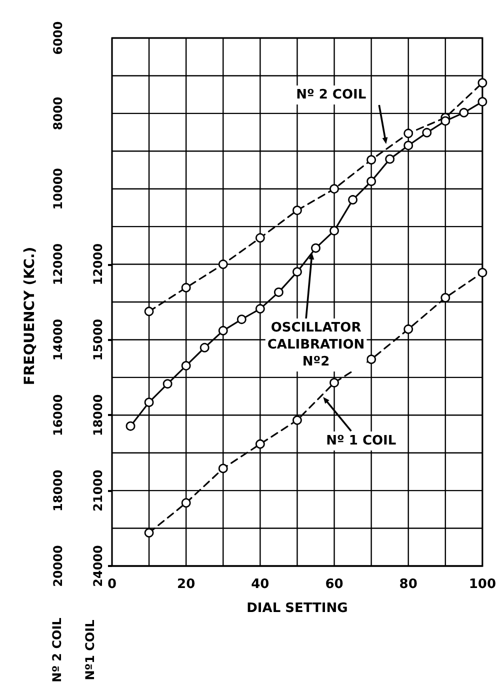 The width and height of the screenshot is (499, 699). What do you see at coordinates (58, 566) in the screenshot?
I see `y-tick-label: 20000` at bounding box center [58, 566].